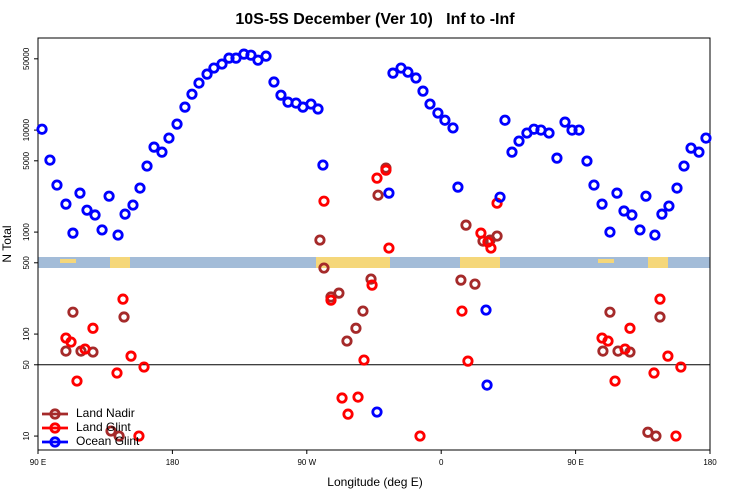 The width and height of the screenshot is (750, 500). What do you see at coordinates (26, 160) in the screenshot?
I see `y-tick-label: 5000` at bounding box center [26, 160].